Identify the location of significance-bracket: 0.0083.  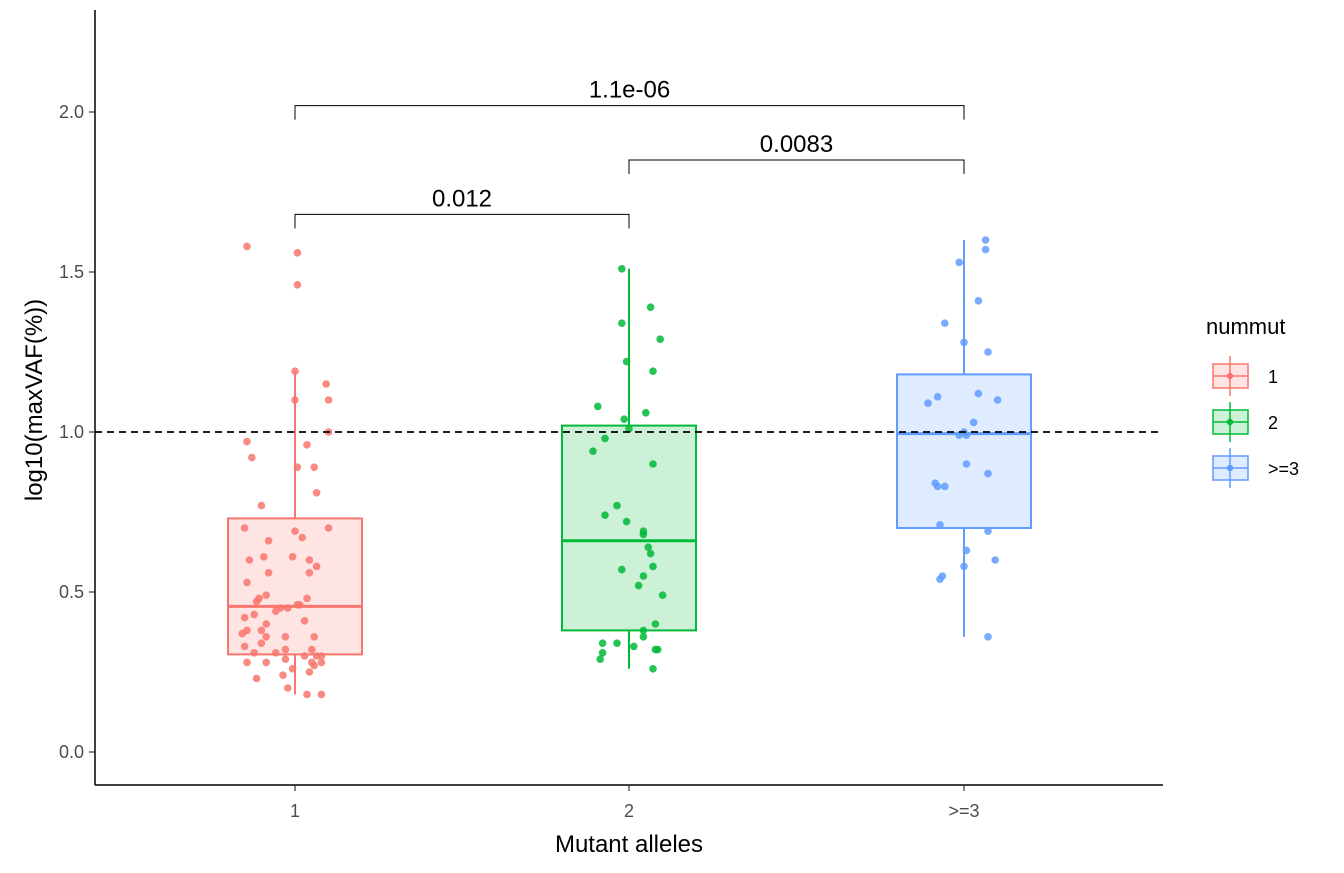
(796, 152).